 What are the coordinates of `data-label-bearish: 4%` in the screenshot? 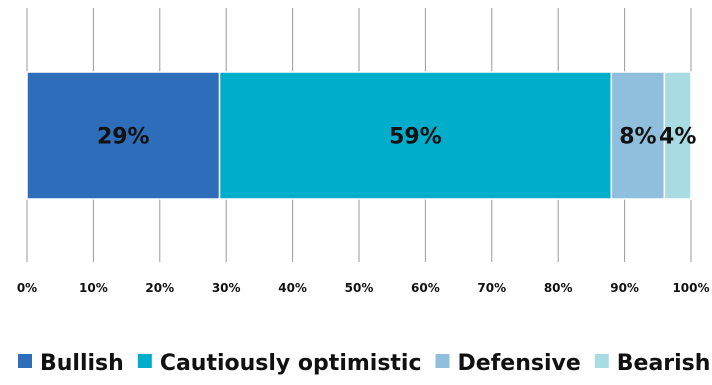 It's located at (677, 137).